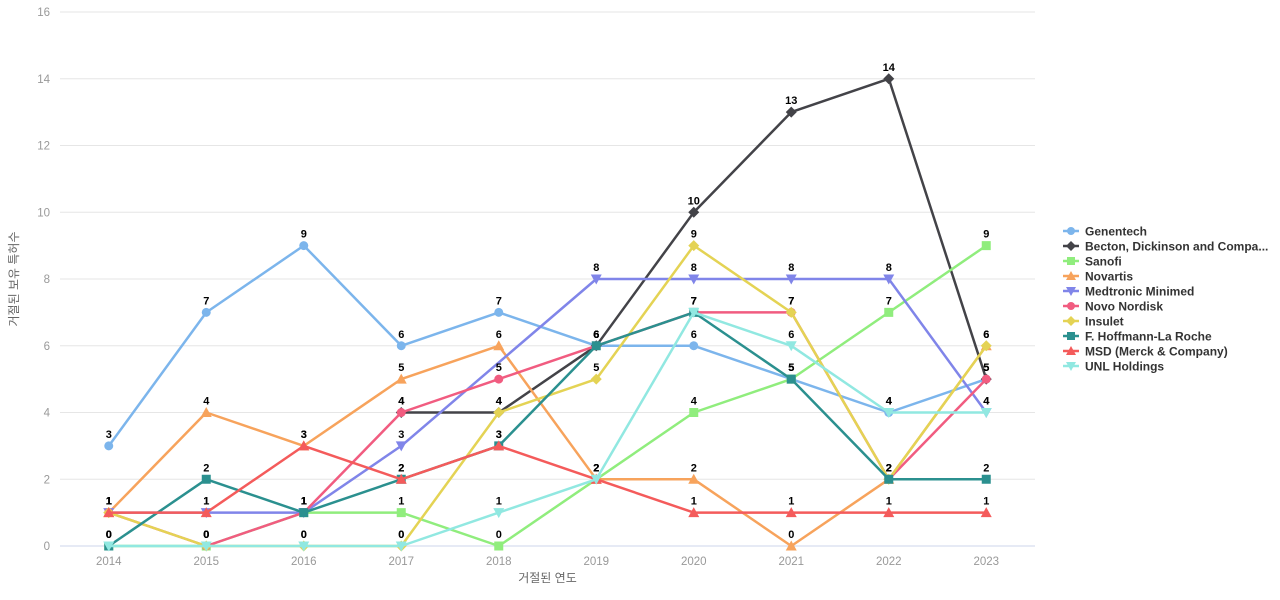  Describe the element at coordinates (1105, 232) in the screenshot. I see `legend-item-genentech: Genentech` at that location.